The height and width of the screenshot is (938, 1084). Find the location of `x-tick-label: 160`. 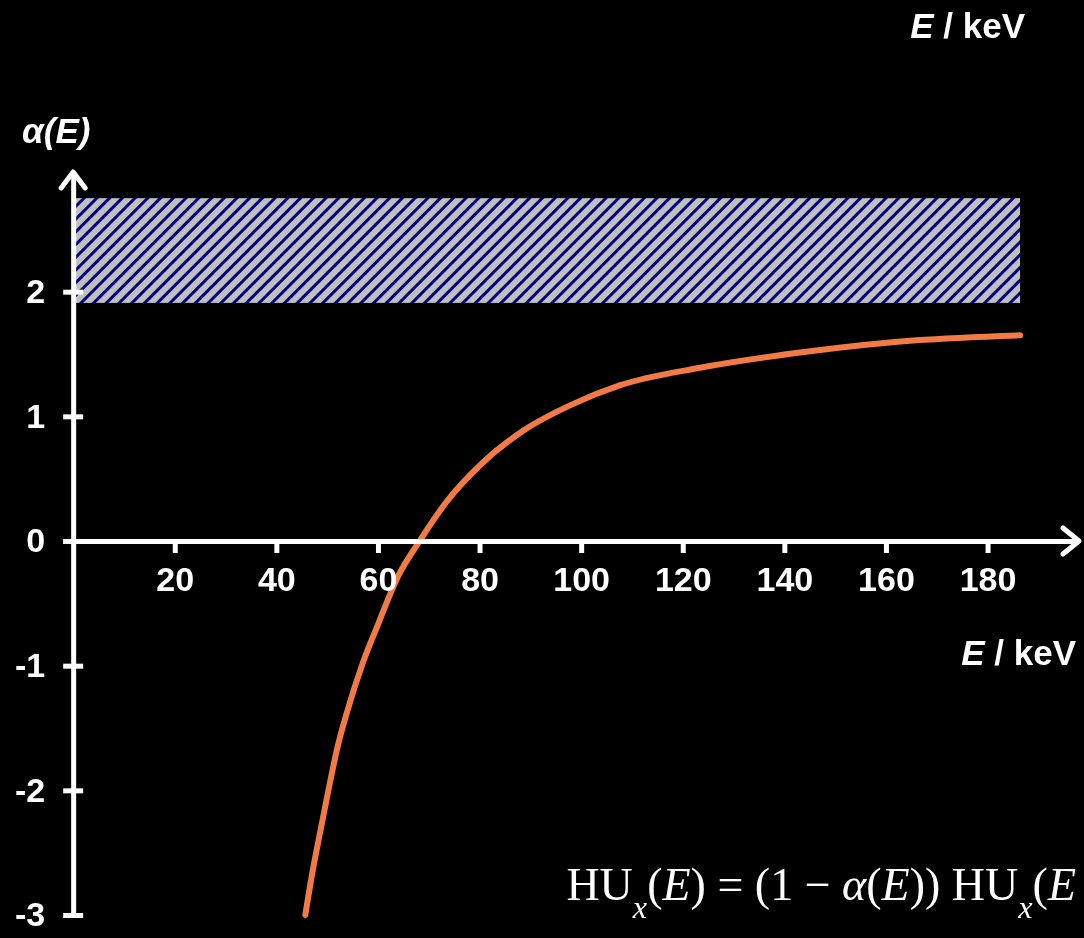

x-tick-label: 160 is located at coordinates (886, 579).